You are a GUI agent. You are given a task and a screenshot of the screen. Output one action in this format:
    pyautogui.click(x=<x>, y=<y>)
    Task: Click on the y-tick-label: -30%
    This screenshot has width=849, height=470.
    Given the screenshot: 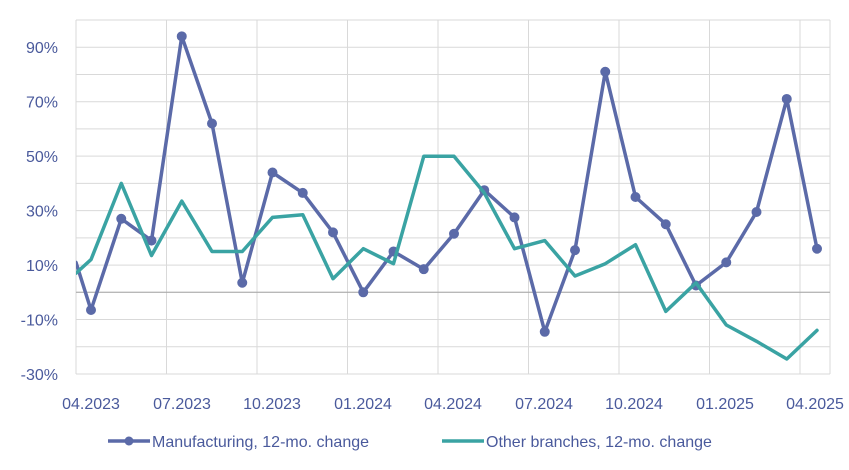 What is the action you would take?
    pyautogui.click(x=39, y=375)
    